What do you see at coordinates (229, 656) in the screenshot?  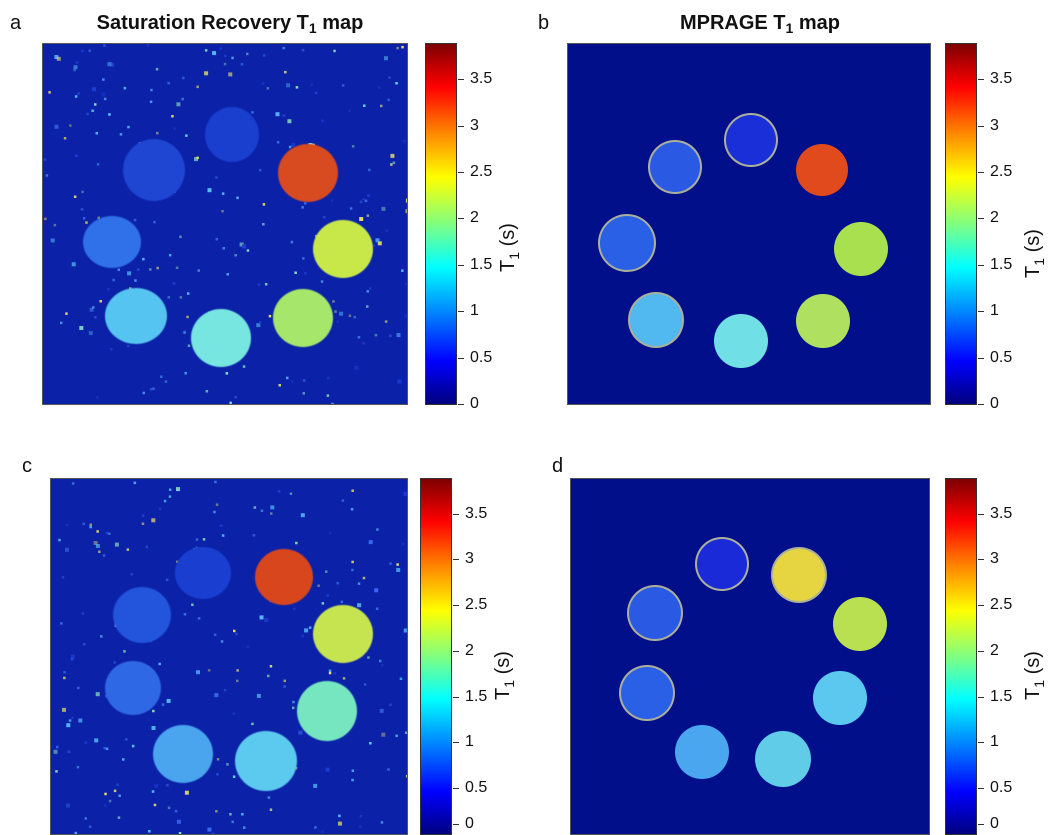 I see `panel-c-t1-map` at bounding box center [229, 656].